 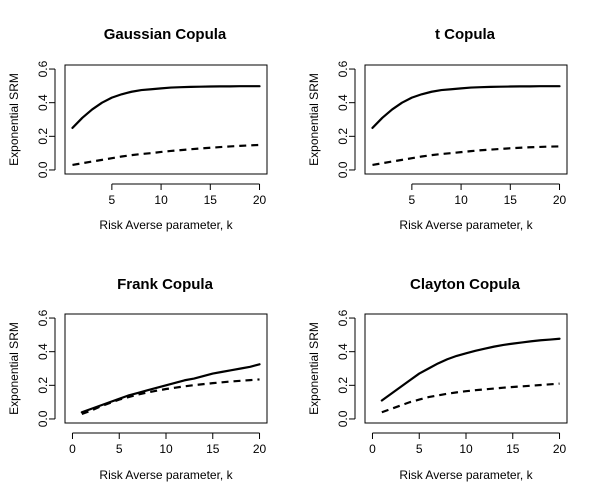 What do you see at coordinates (165, 284) in the screenshot?
I see `chart-title: Frank Copula` at bounding box center [165, 284].